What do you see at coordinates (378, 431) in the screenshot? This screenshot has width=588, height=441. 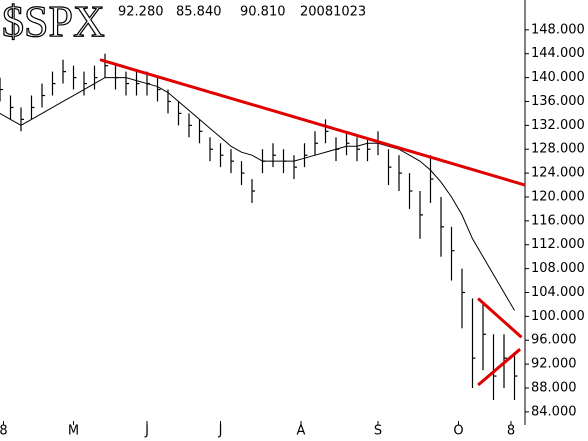 I see `x-tick-label: S` at bounding box center [378, 431].